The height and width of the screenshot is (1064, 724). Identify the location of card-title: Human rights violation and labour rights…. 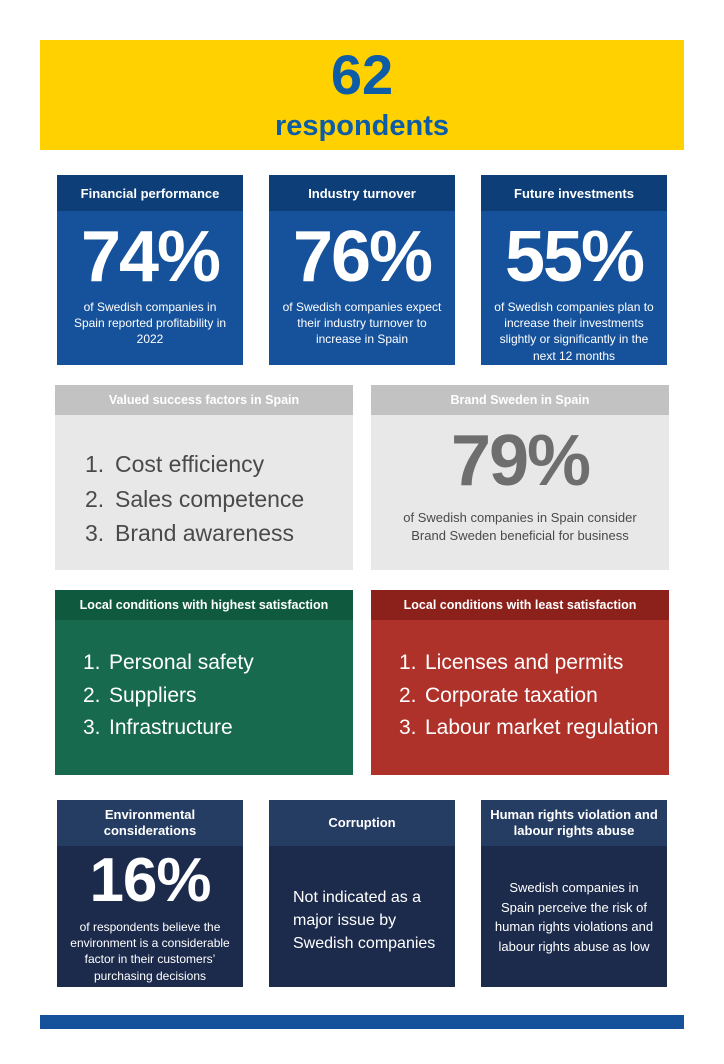
(574, 823).